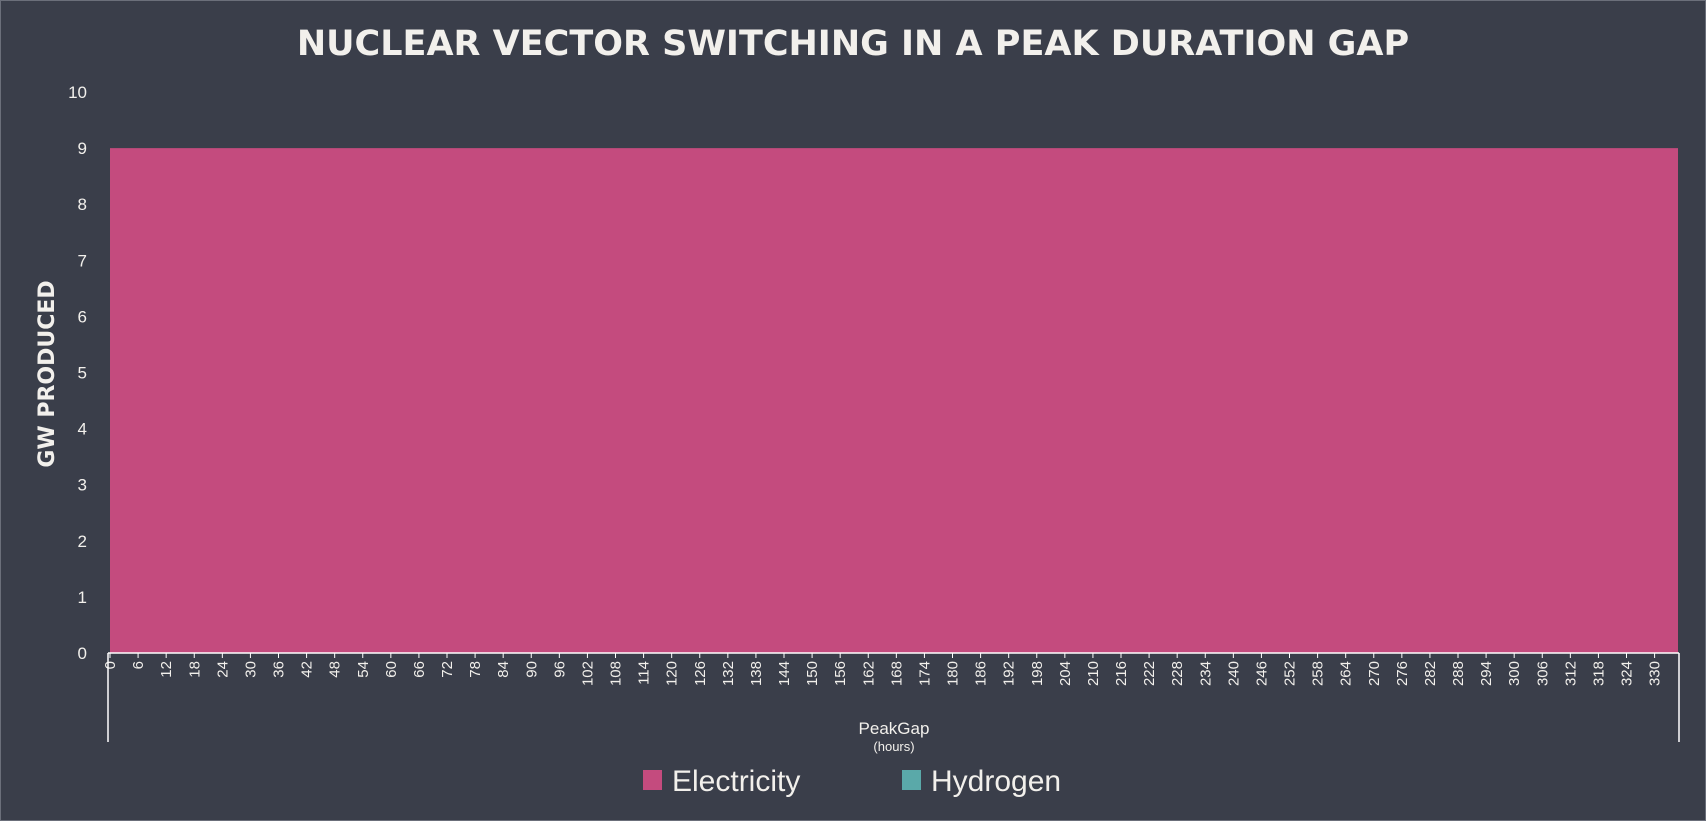 This screenshot has width=1706, height=821. What do you see at coordinates (1430, 673) in the screenshot?
I see `x-tick-label: 282` at bounding box center [1430, 673].